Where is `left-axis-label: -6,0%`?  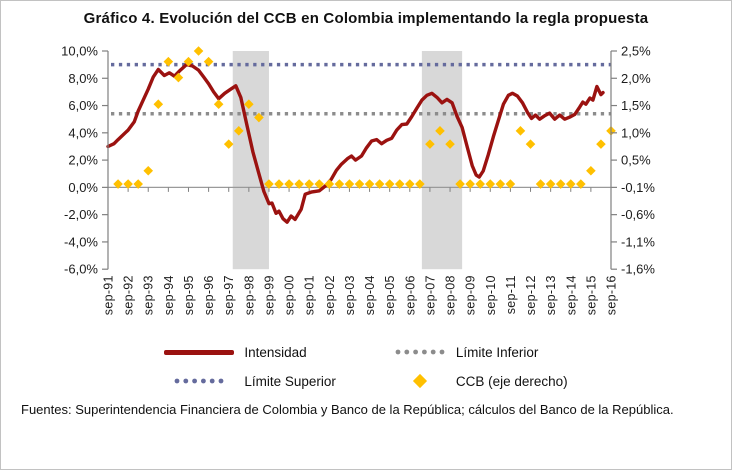
left-axis-label: -6,0% is located at coordinates (81, 269).